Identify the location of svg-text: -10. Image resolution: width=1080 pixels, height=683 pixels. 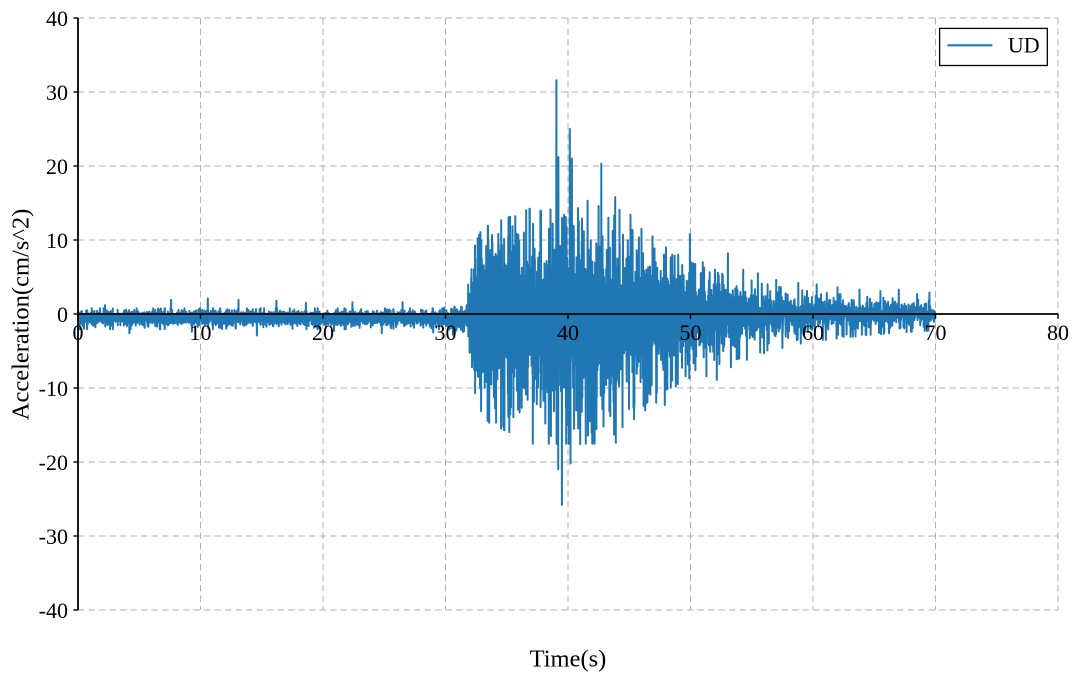
(53, 388).